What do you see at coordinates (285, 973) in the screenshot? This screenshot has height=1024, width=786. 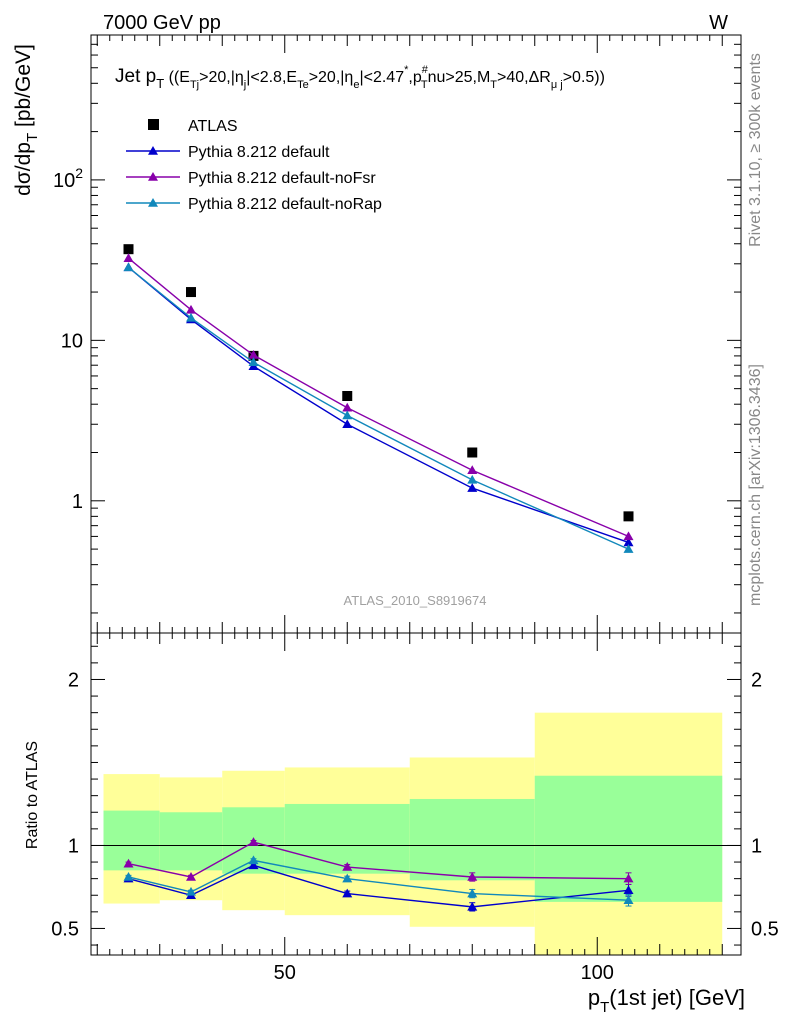 I see `x-tick-label: 50` at bounding box center [285, 973].